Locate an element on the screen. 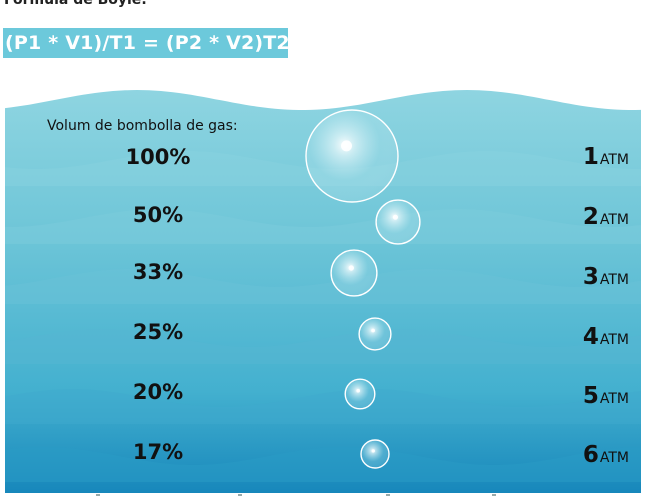 This screenshot has height=500, width=648. boyle-formula: (P1 * V1)/T1 = (P2 * V2)T2 is located at coordinates (146, 43).